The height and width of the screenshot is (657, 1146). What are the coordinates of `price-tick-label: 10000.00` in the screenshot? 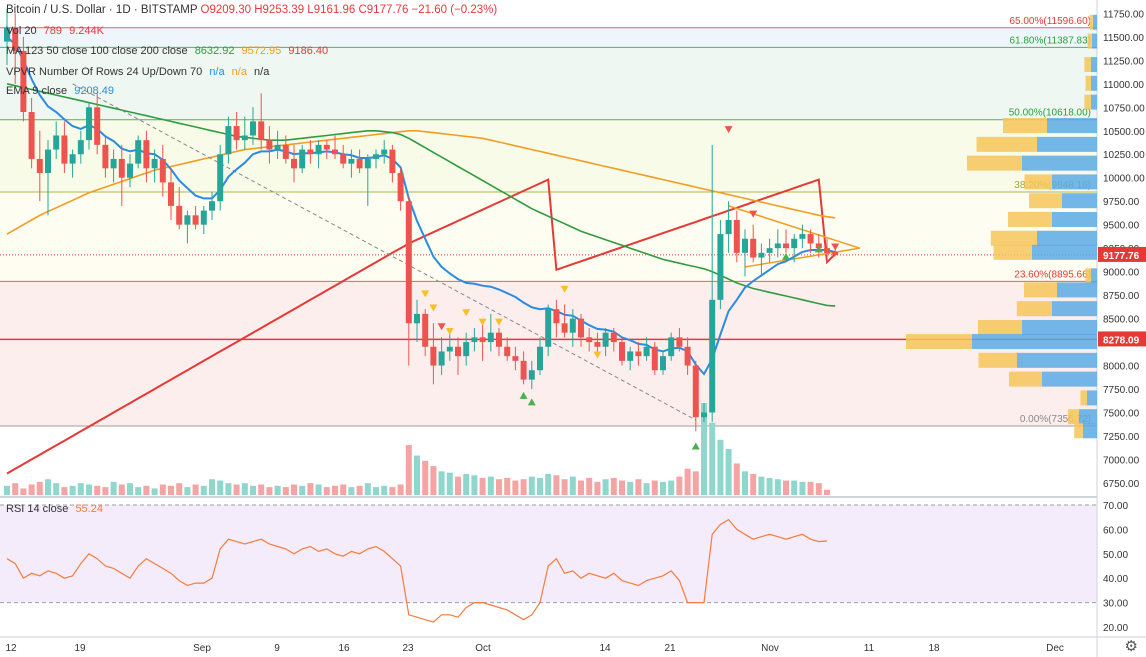 It's located at (1124, 179).